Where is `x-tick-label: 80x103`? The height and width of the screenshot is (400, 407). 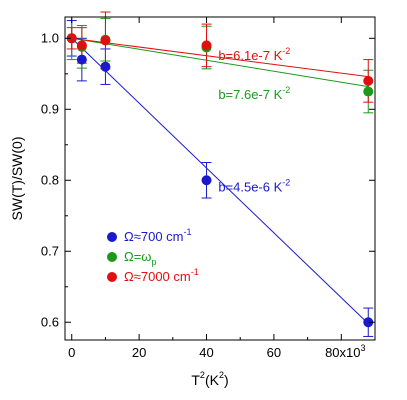
x-tick-label: 80x103 is located at coordinates (345, 351).